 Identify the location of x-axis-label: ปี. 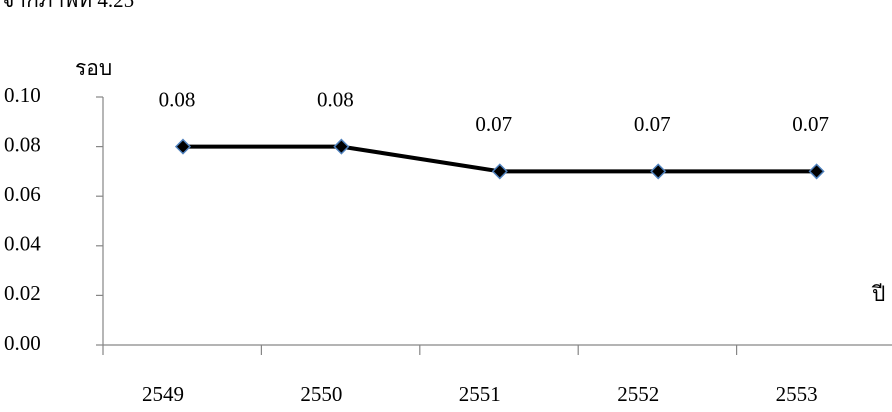
(878, 294).